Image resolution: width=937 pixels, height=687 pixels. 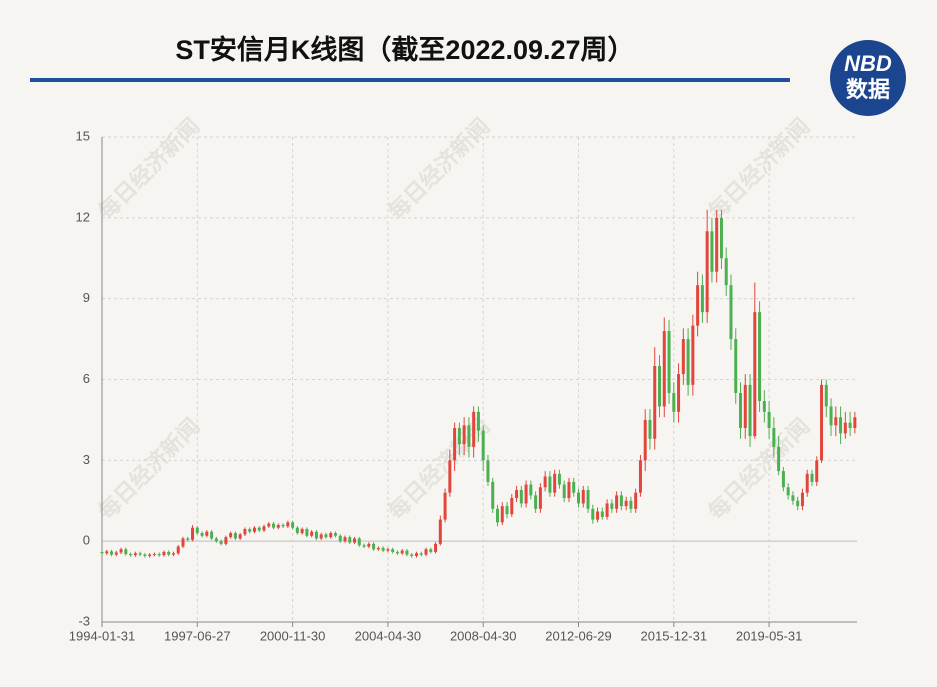 I want to click on y-tick-label: 0, so click(x=86, y=540).